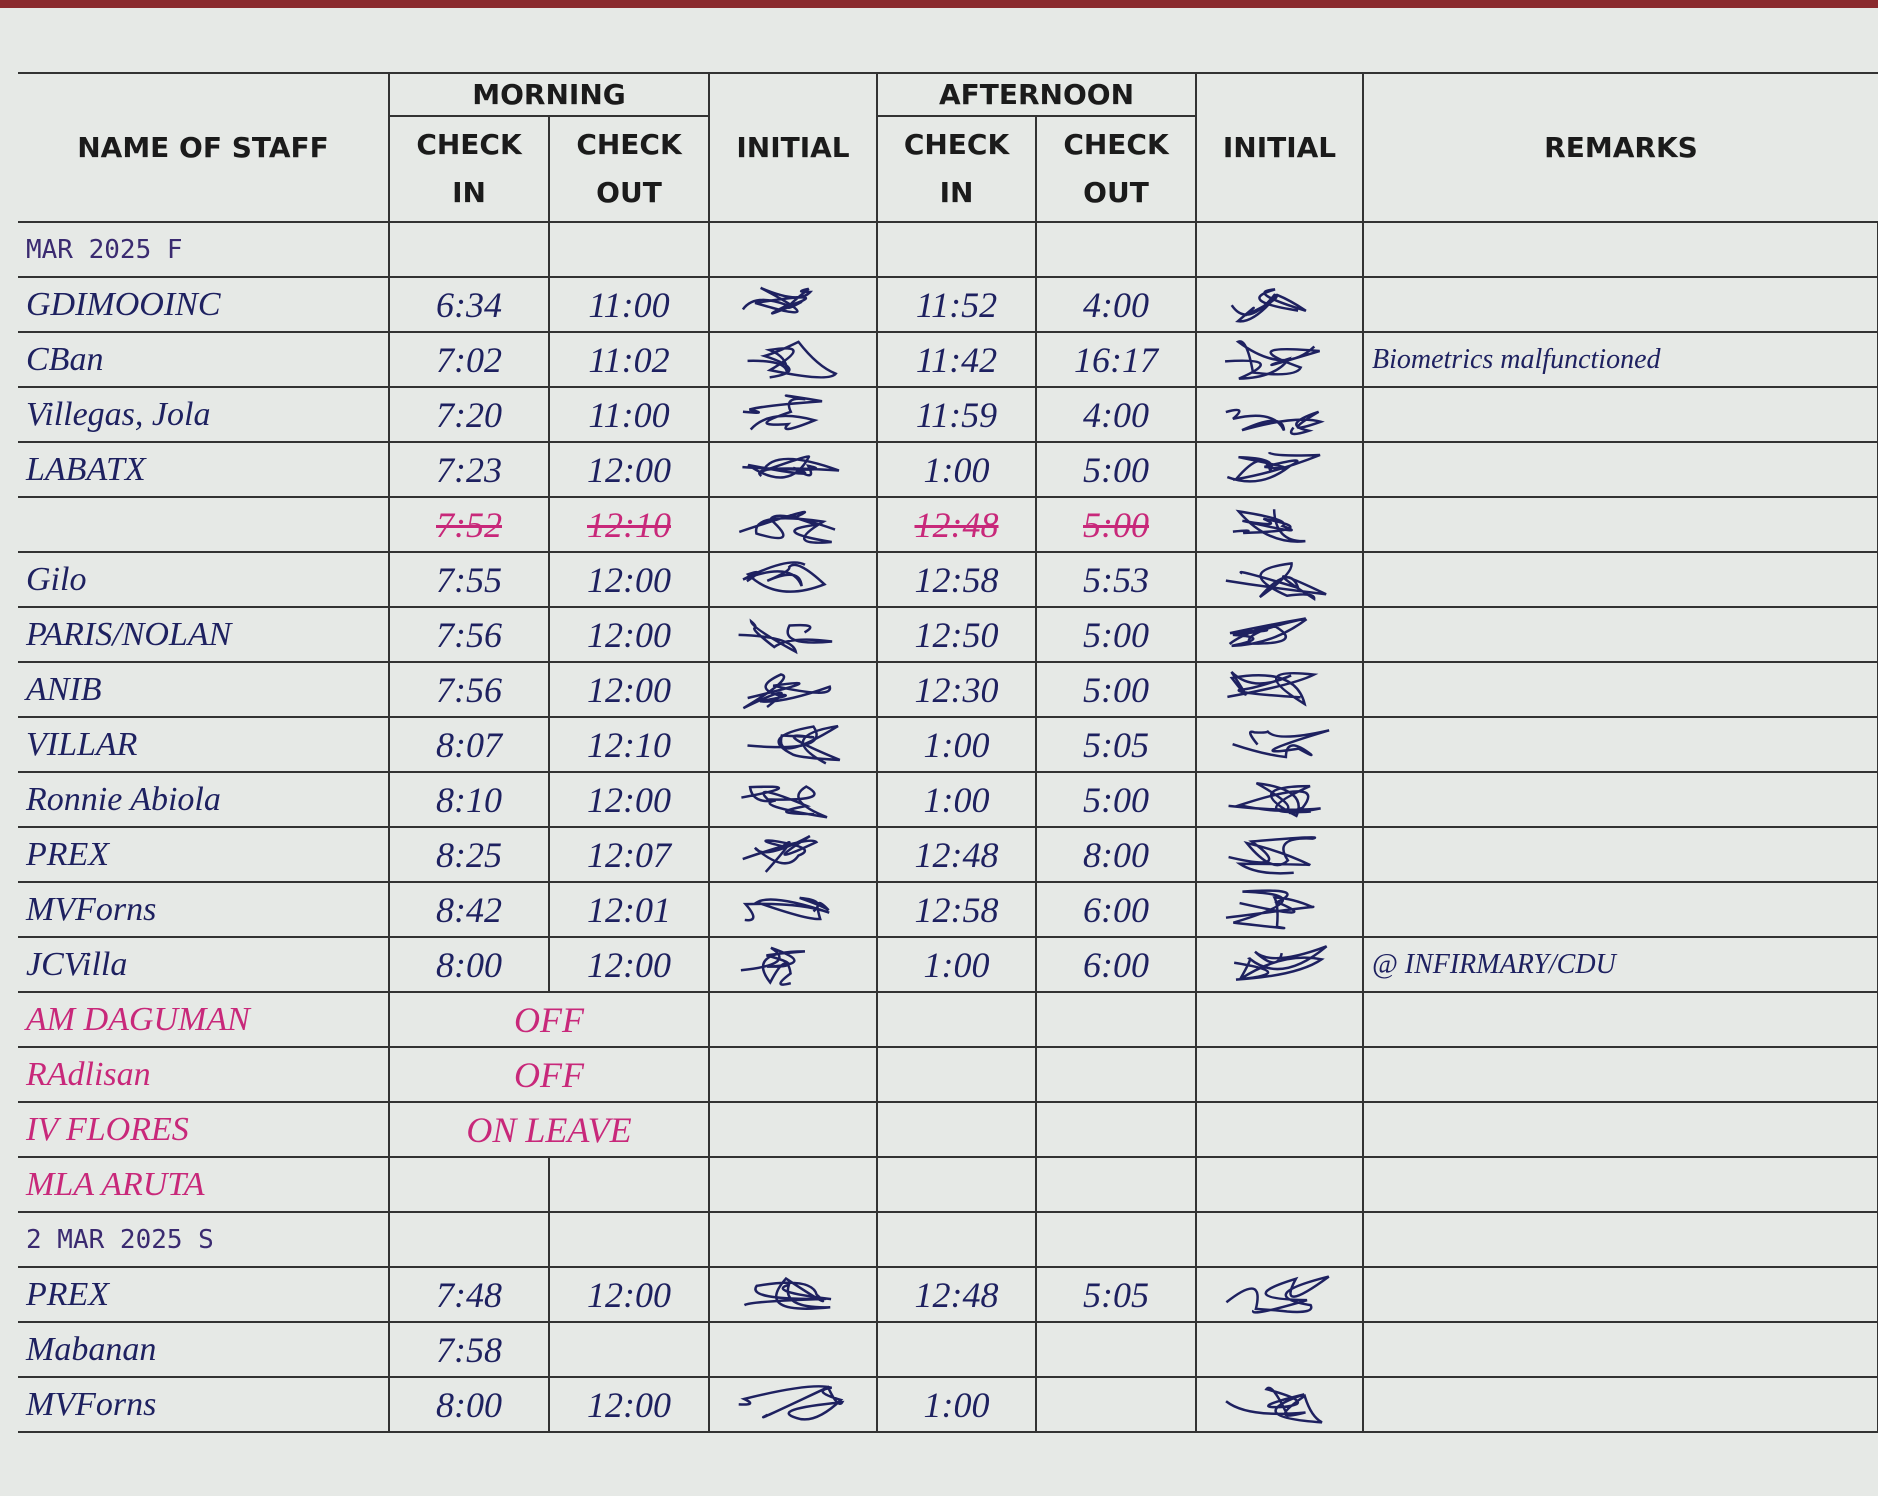  Describe the element at coordinates (204, 800) in the screenshot. I see `staff-name: Ronnie Abiola` at that location.